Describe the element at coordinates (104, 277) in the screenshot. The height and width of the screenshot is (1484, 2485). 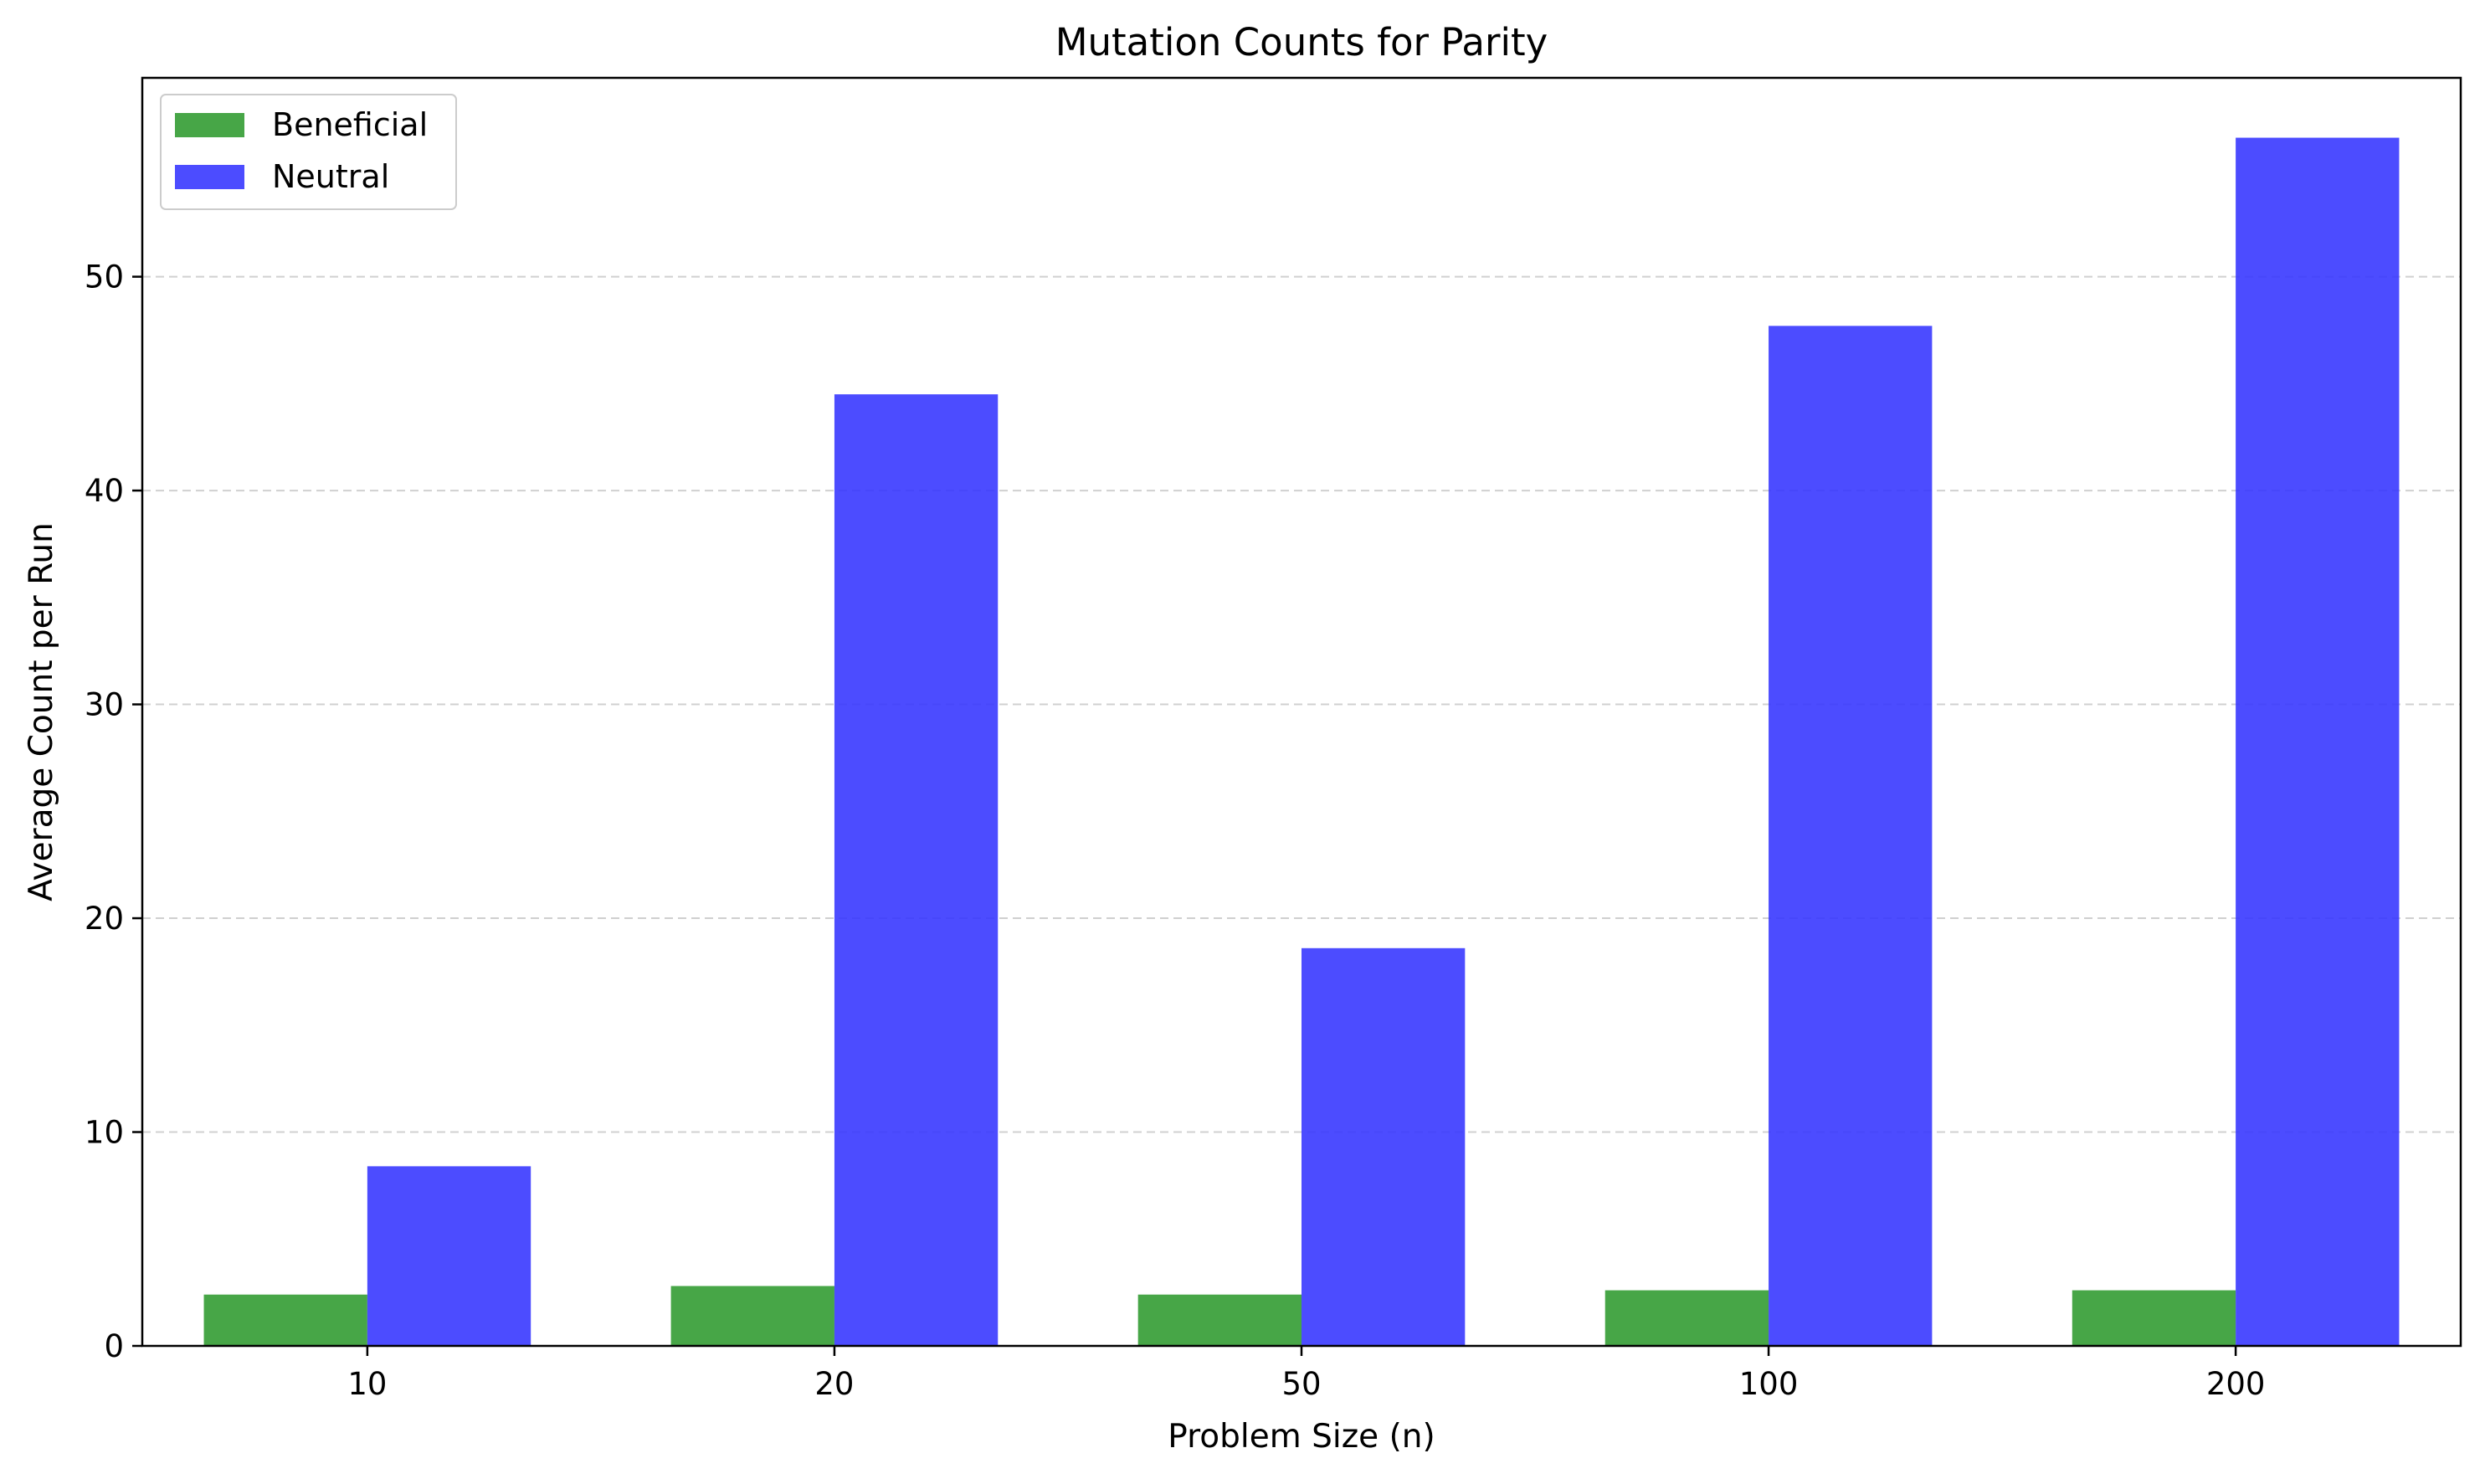
I see `y-tick-label: 50` at that location.